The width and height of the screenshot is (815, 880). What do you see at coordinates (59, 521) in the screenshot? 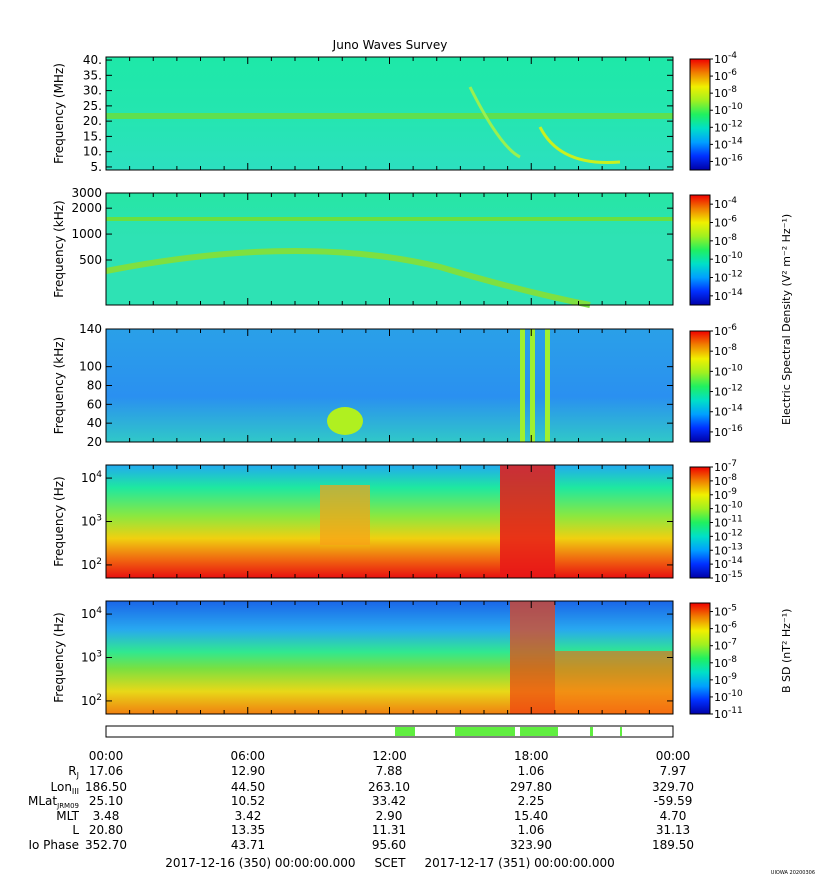
I see `y-axis-label: Frequency (Hz)` at bounding box center [59, 521].